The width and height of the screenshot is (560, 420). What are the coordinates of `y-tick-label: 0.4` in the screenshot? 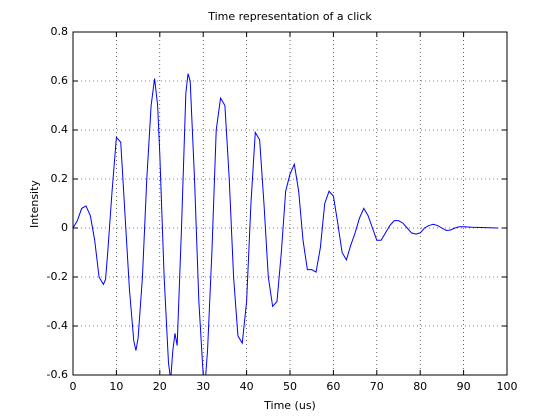 It's located at (60, 129).